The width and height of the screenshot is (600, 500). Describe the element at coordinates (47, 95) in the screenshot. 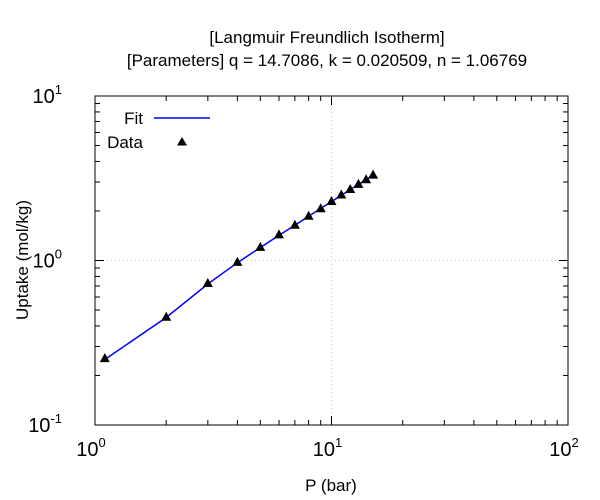

I see `y-tick-label: 10¹` at that location.